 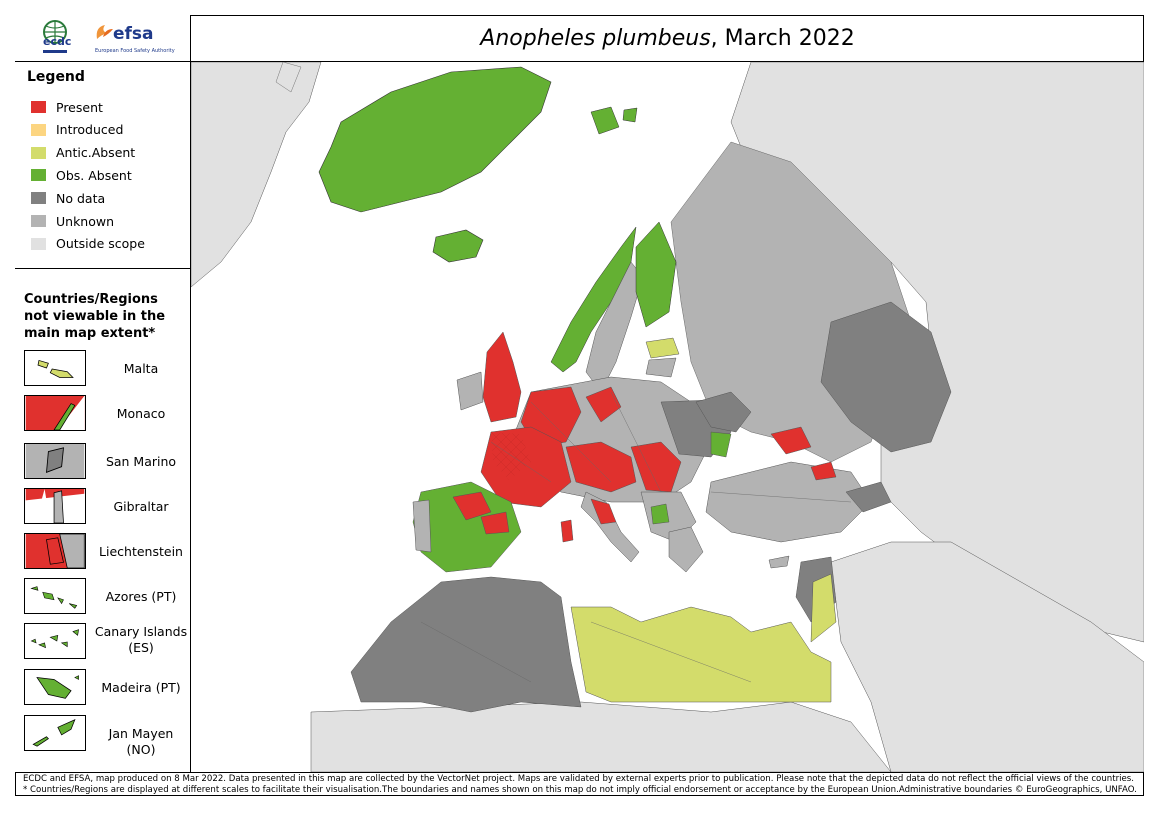 I want to click on region-label-san-marino: San Marino, so click(x=141, y=461).